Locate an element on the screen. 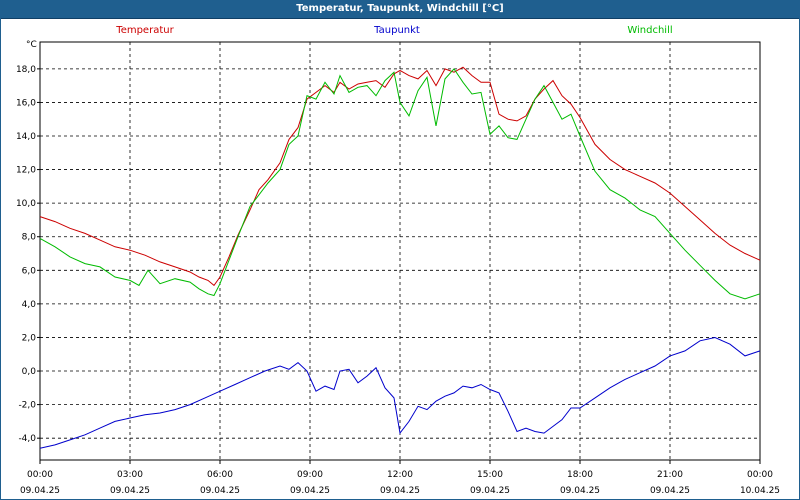 This screenshot has width=800, height=500. y-tick-label: 6,0 is located at coordinates (29, 271).